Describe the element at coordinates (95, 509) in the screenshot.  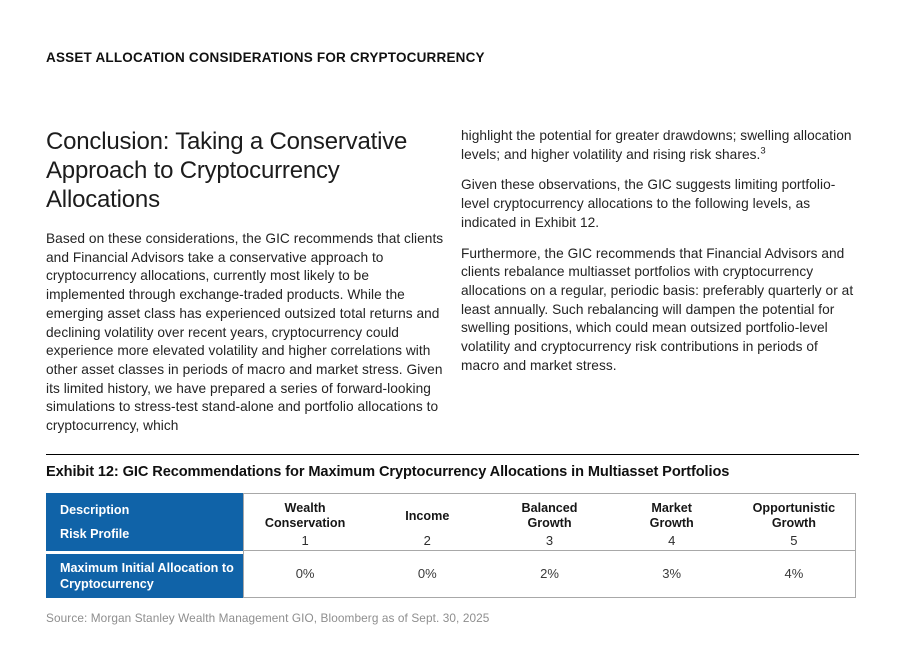
I see `table-header-description: Description` at that location.